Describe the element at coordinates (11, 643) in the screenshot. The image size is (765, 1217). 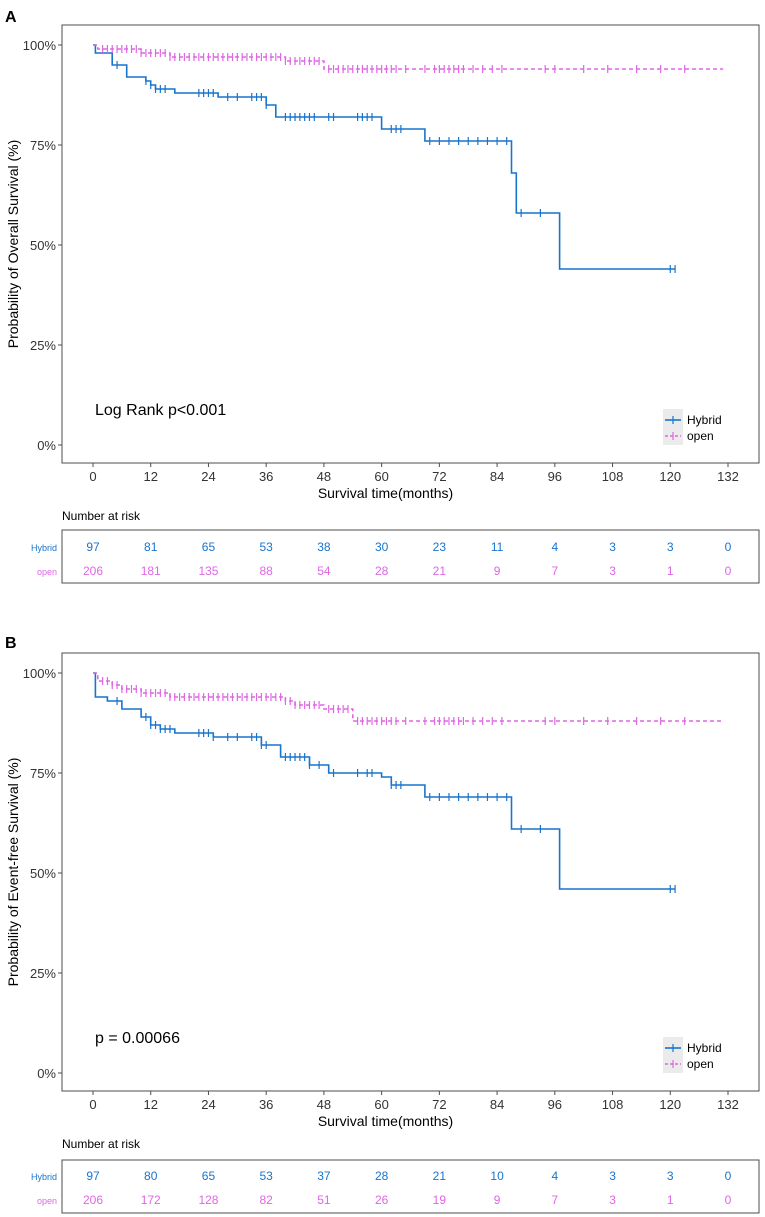
I see `panel-label: B` at that location.